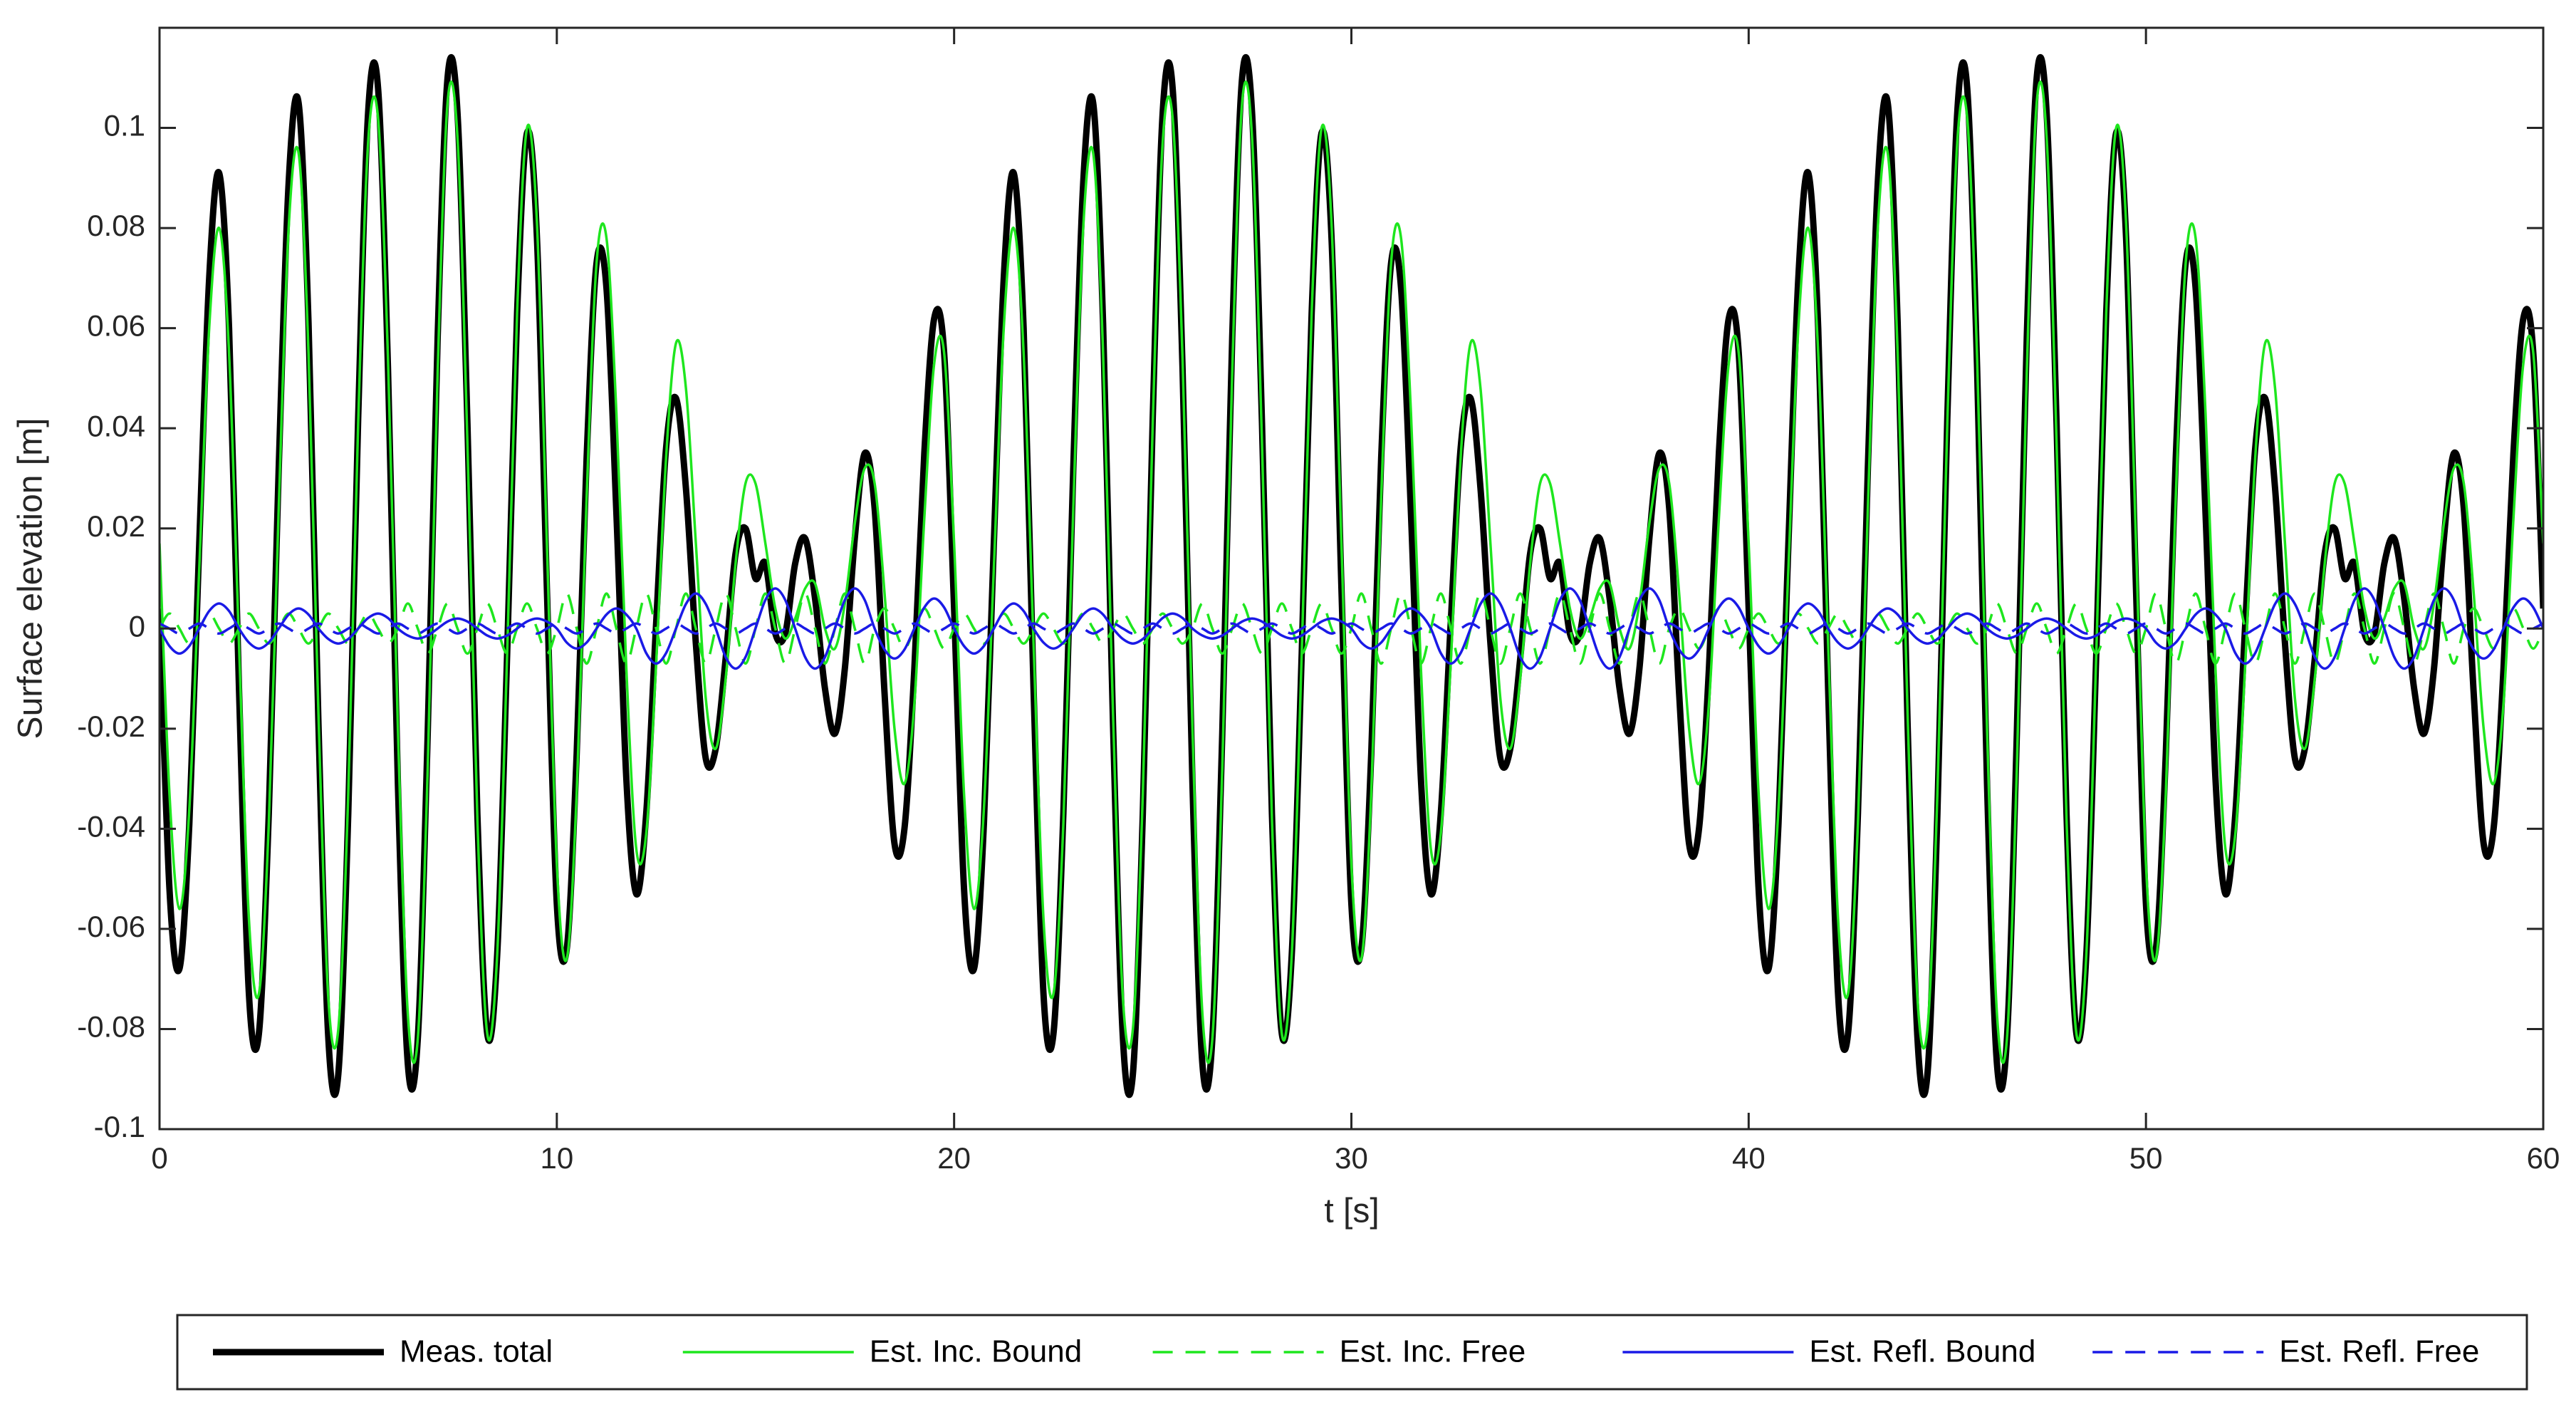 Image resolution: width=2576 pixels, height=1402 pixels. What do you see at coordinates (137, 626) in the screenshot?
I see `y-tick-label: 0` at bounding box center [137, 626].